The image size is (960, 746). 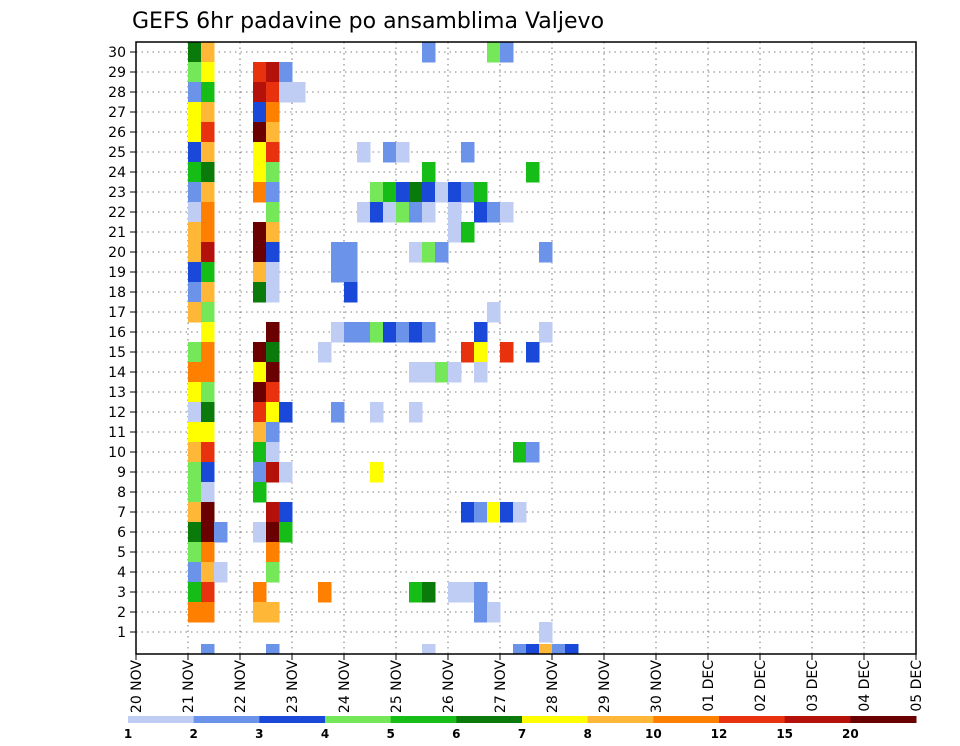 What do you see at coordinates (653, 734) in the screenshot?
I see `legend-label: 10` at bounding box center [653, 734].